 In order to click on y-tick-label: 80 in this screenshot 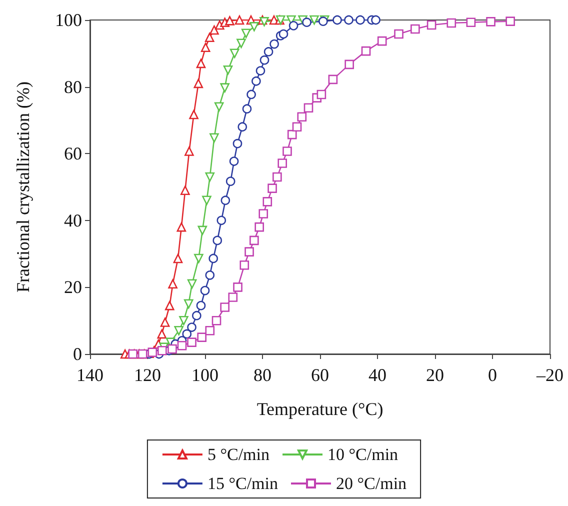, I will do `click(73, 86)`.